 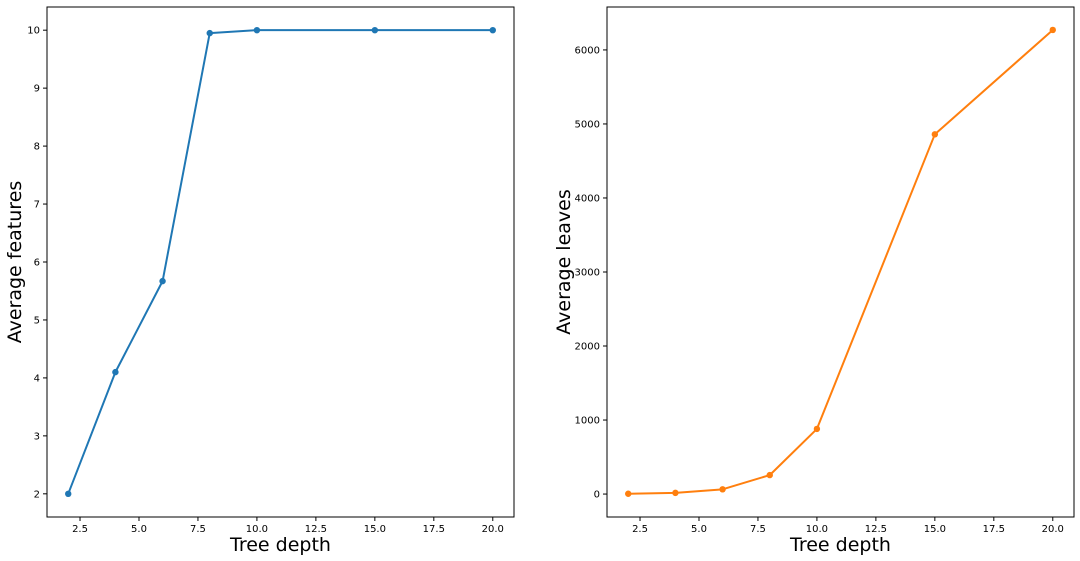 I want to click on y-tick-label: 10, so click(x=33, y=31).